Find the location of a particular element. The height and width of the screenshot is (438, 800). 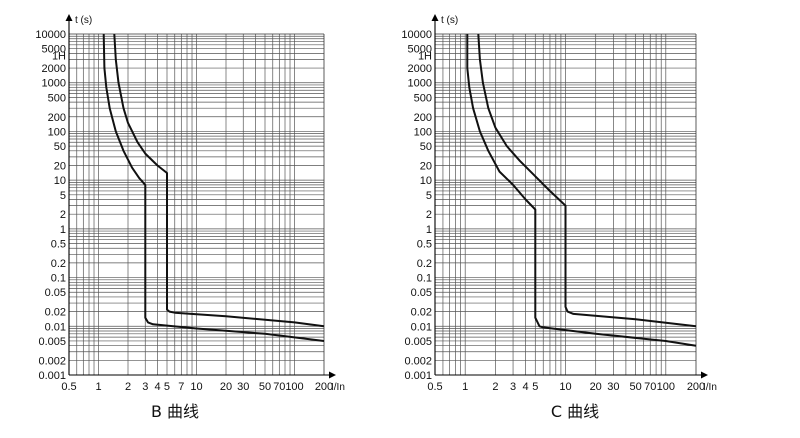

chart-caption: C 曲线 is located at coordinates (575, 411).